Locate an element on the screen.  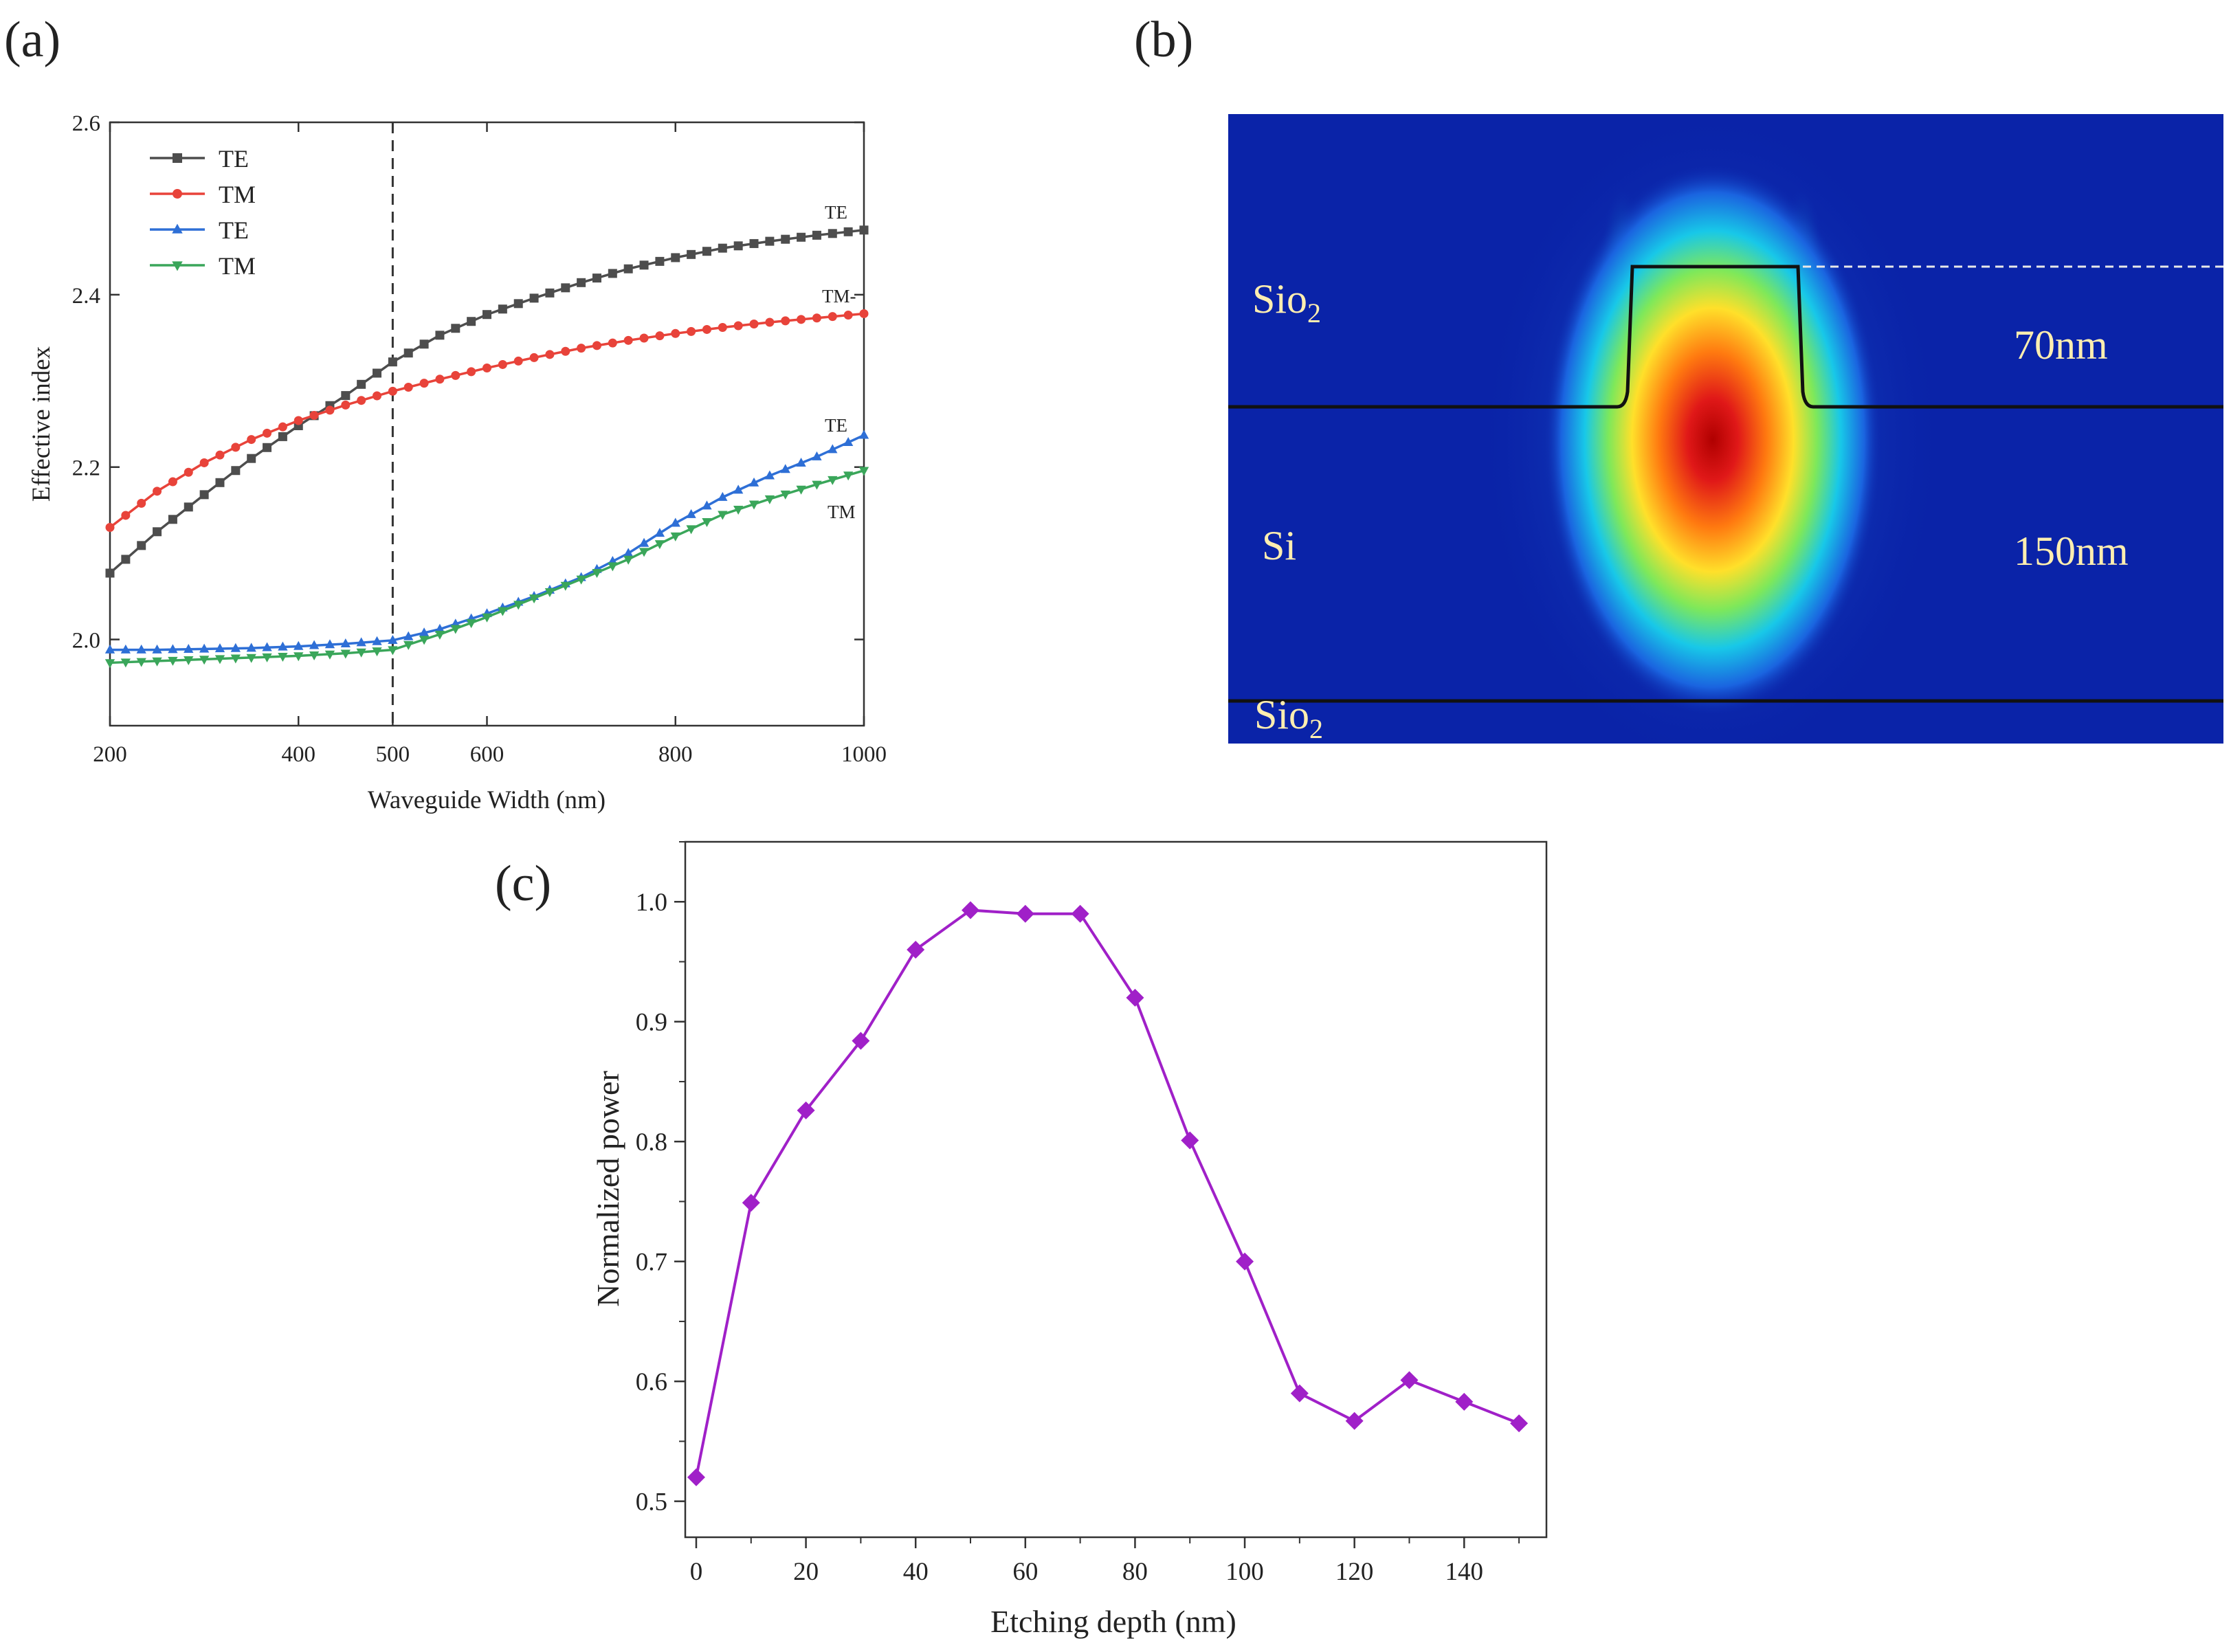
y-tick-label: 0.5 is located at coordinates (651, 1502).